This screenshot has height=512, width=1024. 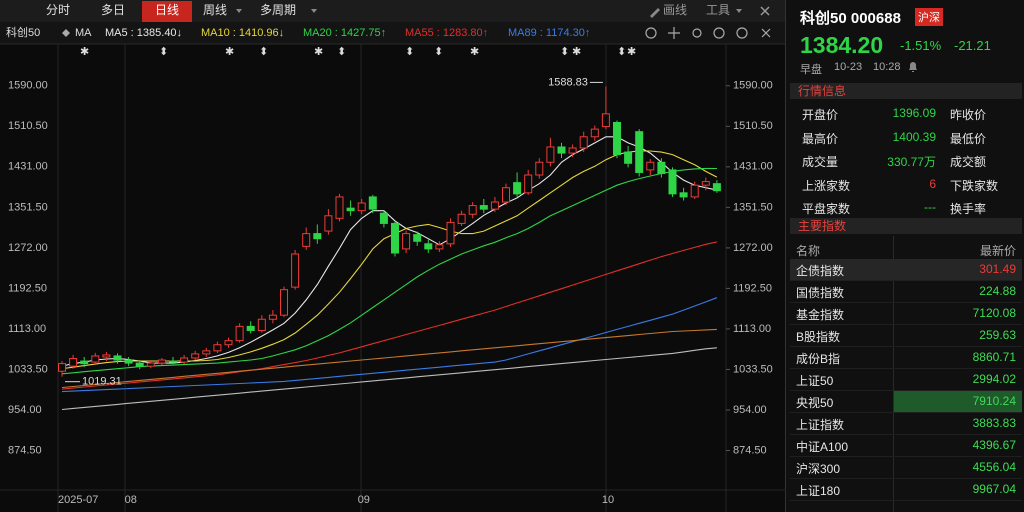 I want to click on y-tick-label: 1590.00, so click(x=753, y=86).